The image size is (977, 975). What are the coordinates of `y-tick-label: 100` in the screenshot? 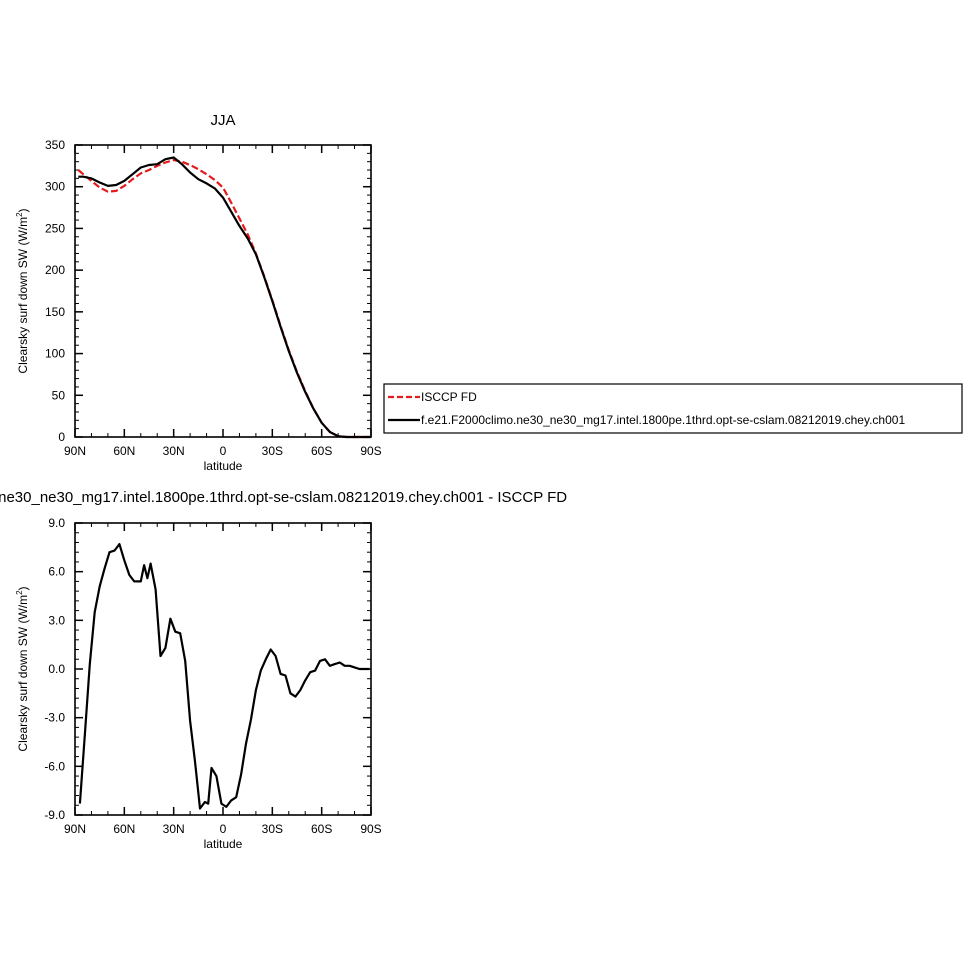 It's located at (55, 354).